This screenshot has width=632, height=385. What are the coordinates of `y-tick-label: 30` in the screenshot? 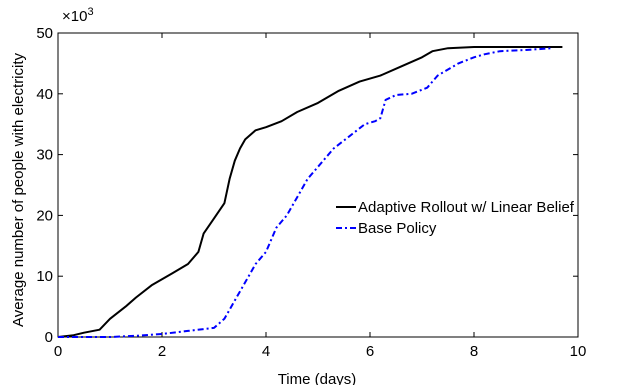 It's located at (44, 155).